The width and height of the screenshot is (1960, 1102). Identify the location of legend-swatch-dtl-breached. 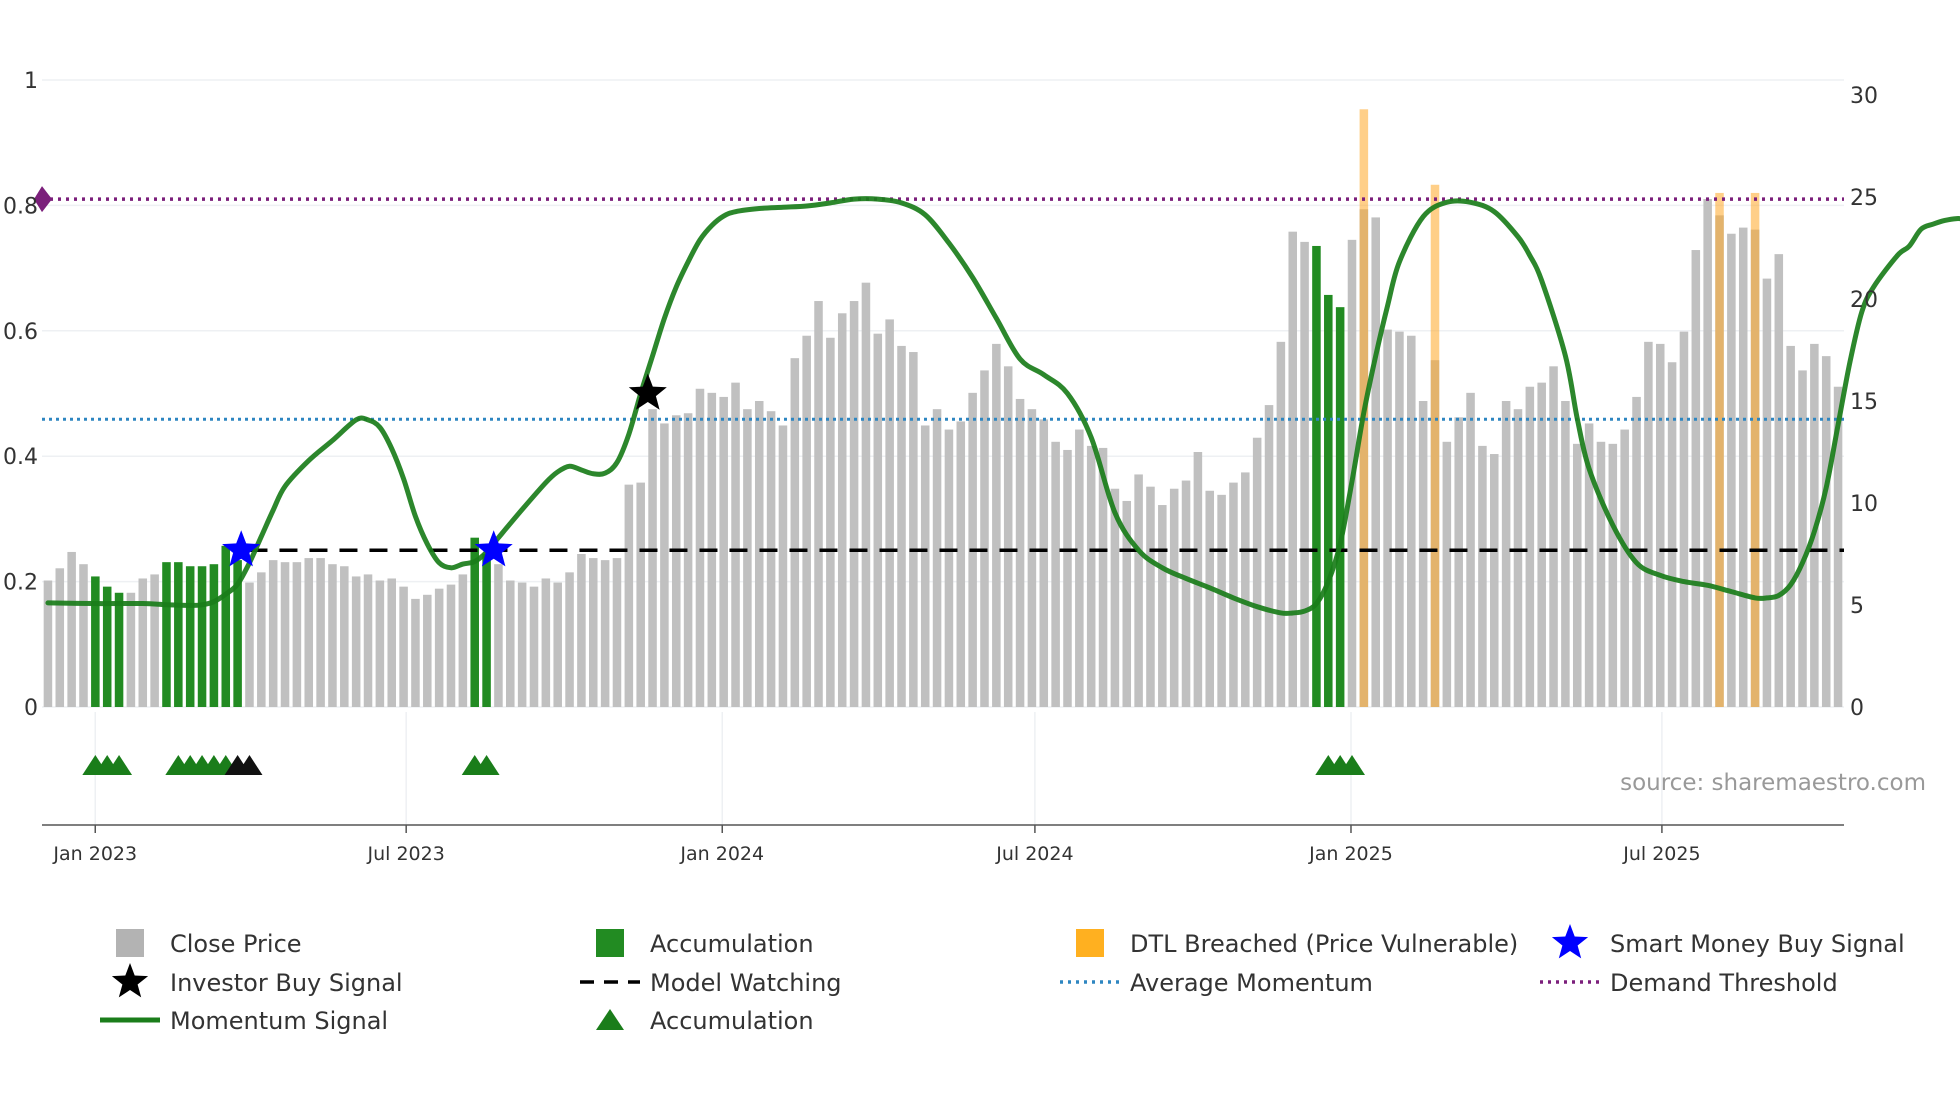
(1090, 943).